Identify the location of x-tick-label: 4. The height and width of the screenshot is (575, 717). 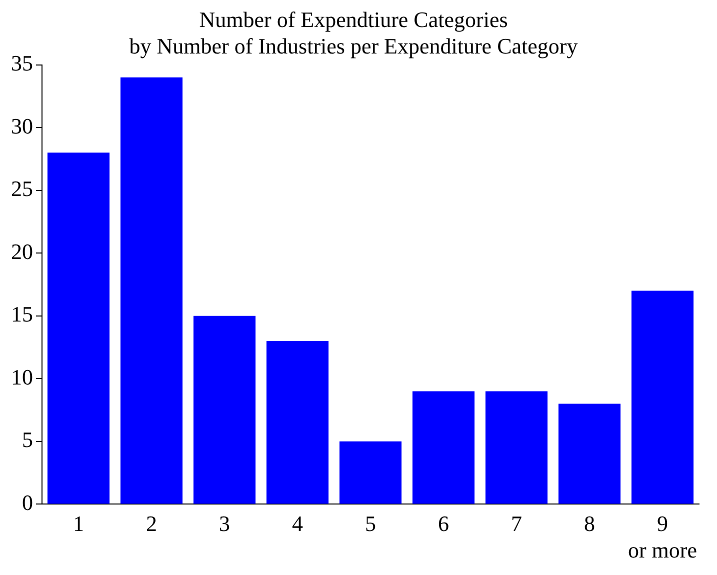
(297, 523).